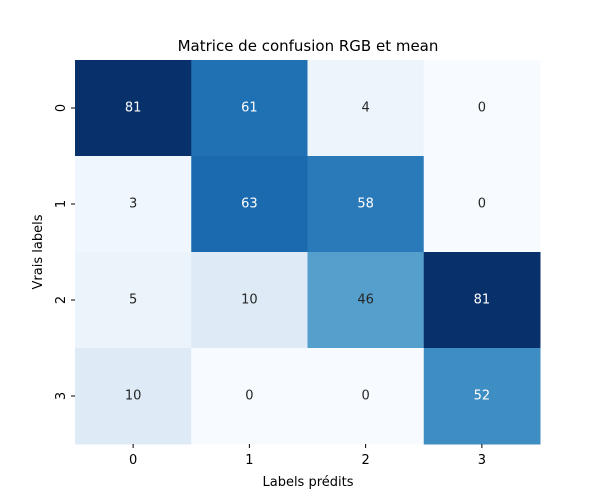 This screenshot has width=600, height=500. I want to click on x-tick-label: 1, so click(249, 460).